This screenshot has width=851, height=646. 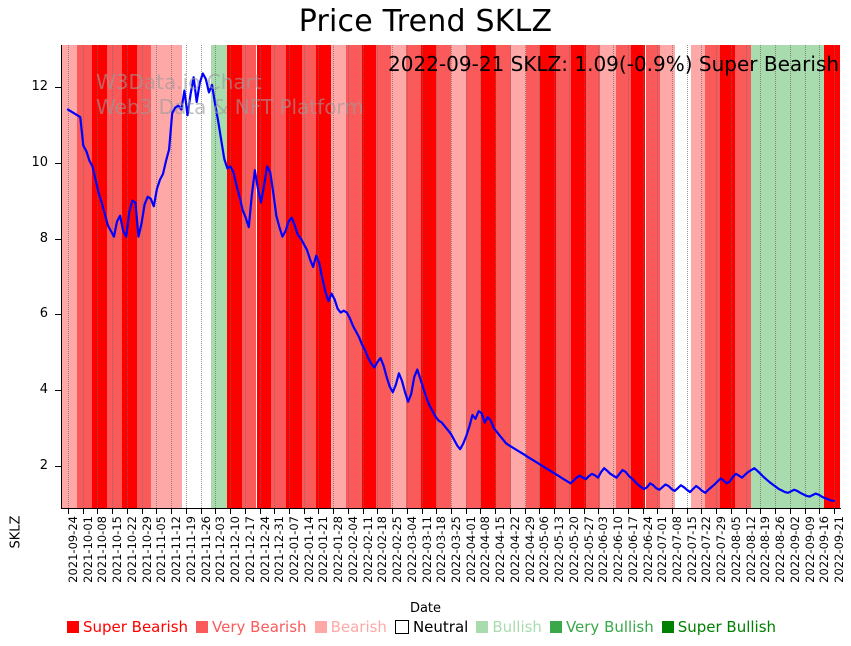 I want to click on x-axis-tick-label: 2022-02-04, so click(x=352, y=549).